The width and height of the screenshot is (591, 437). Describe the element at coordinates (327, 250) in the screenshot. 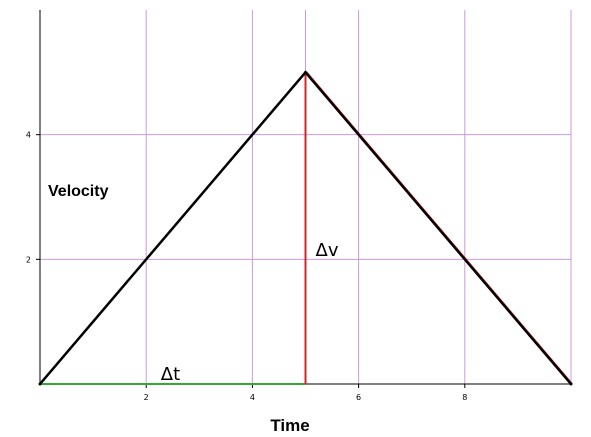

I see `delta-v-label: Δv` at that location.